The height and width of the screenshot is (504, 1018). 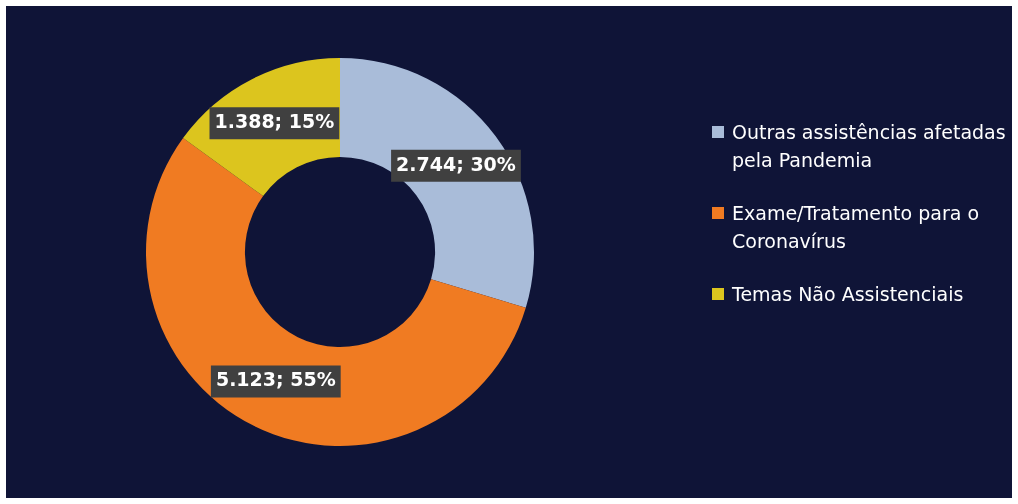 I want to click on data-label: 5.123; 55%, so click(x=275, y=379).